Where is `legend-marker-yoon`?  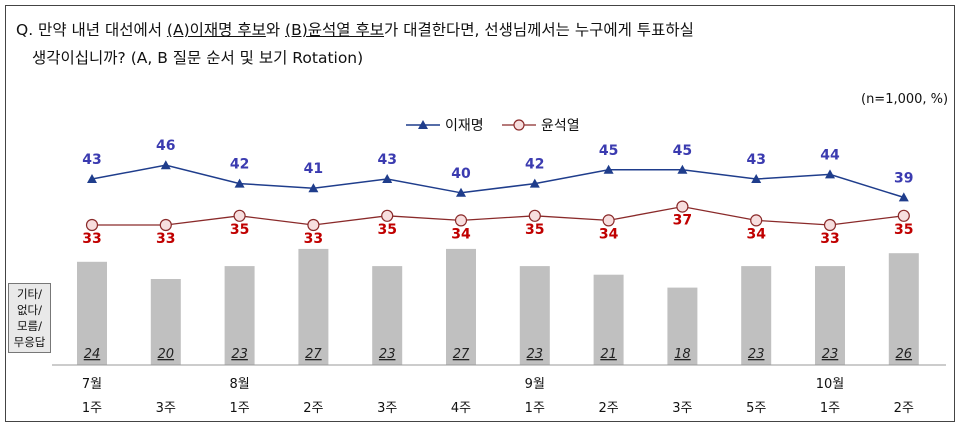
legend-marker-yoon is located at coordinates (519, 125).